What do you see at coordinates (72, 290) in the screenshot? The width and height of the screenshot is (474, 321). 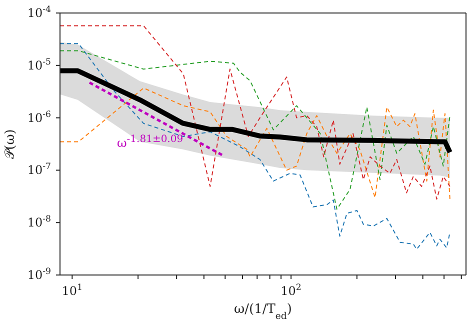 I see `x-tick-label: 10$^{1}$` at bounding box center [72, 290].